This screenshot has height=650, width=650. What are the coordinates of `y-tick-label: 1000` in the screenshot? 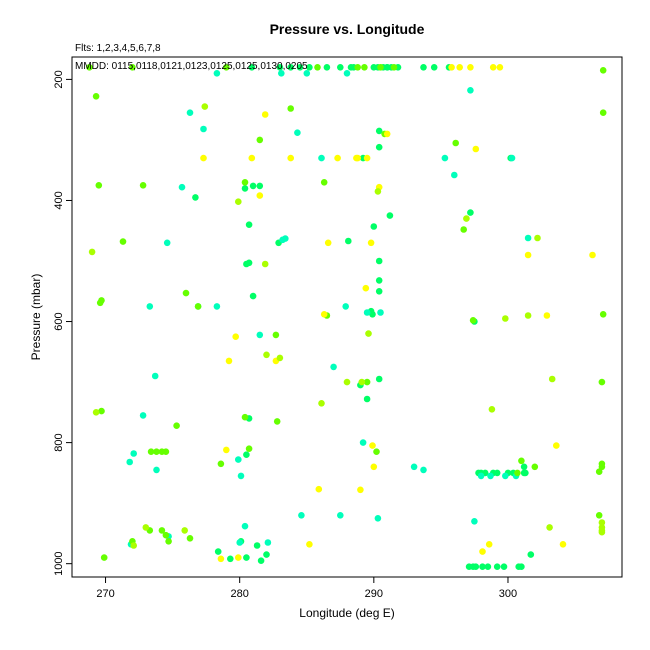 It's located at (59, 563).